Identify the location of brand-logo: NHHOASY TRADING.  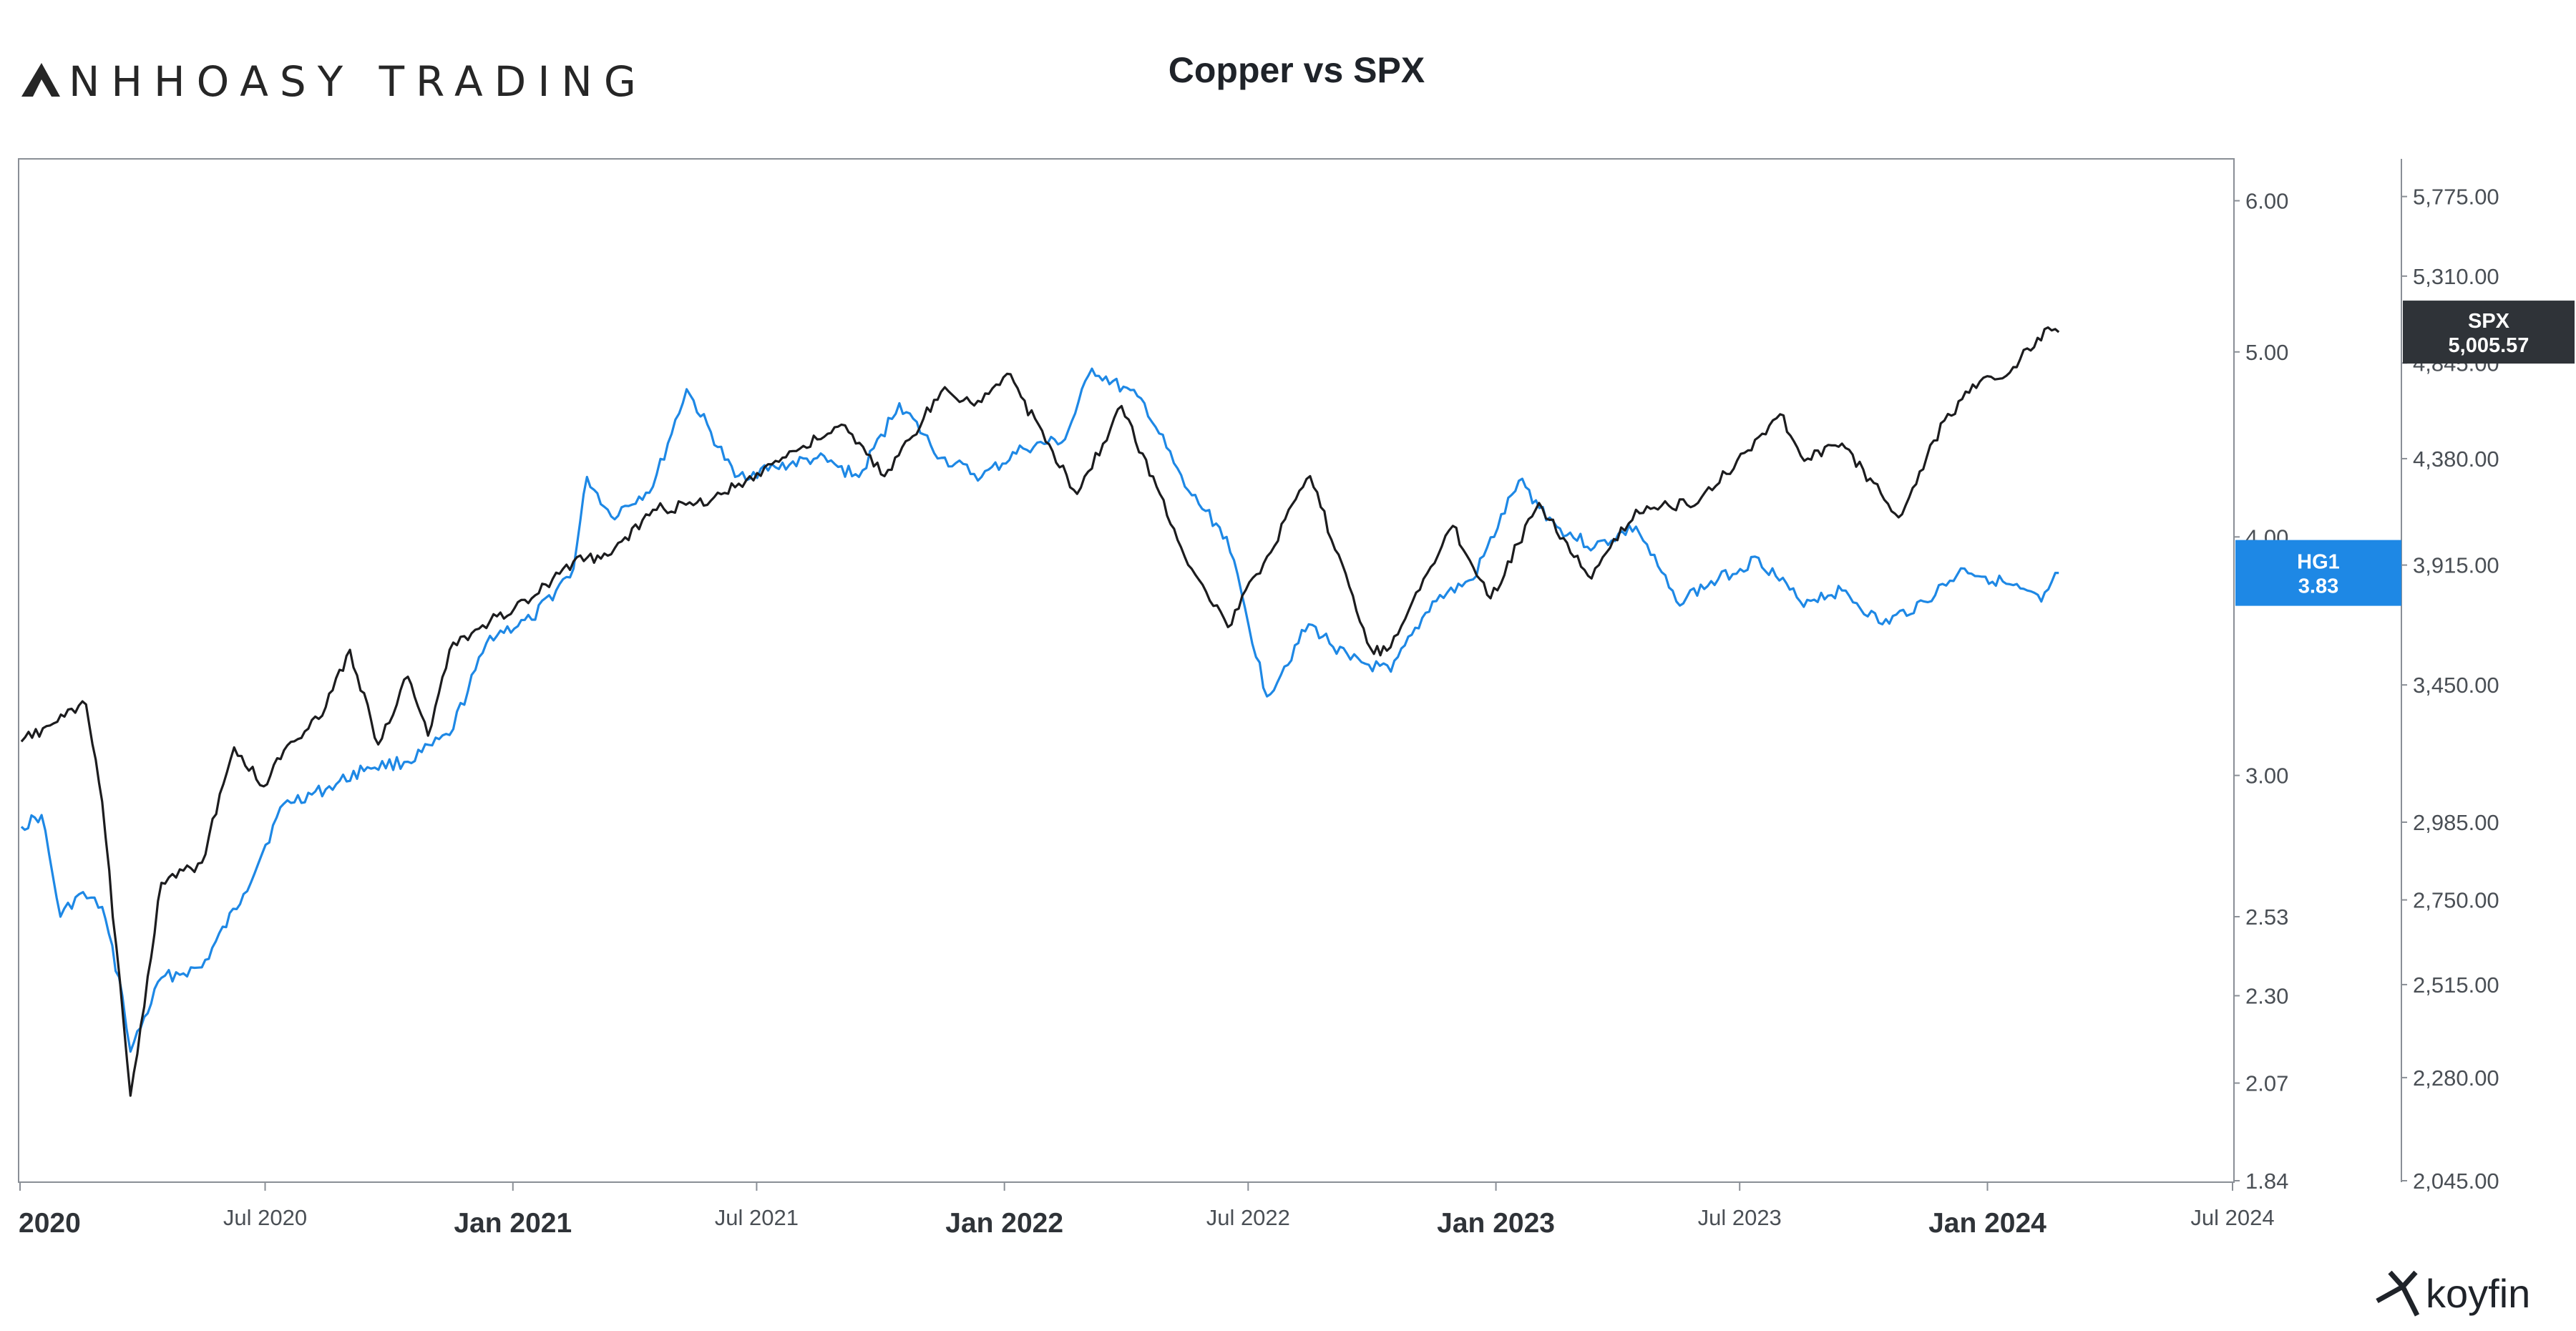
(334, 81).